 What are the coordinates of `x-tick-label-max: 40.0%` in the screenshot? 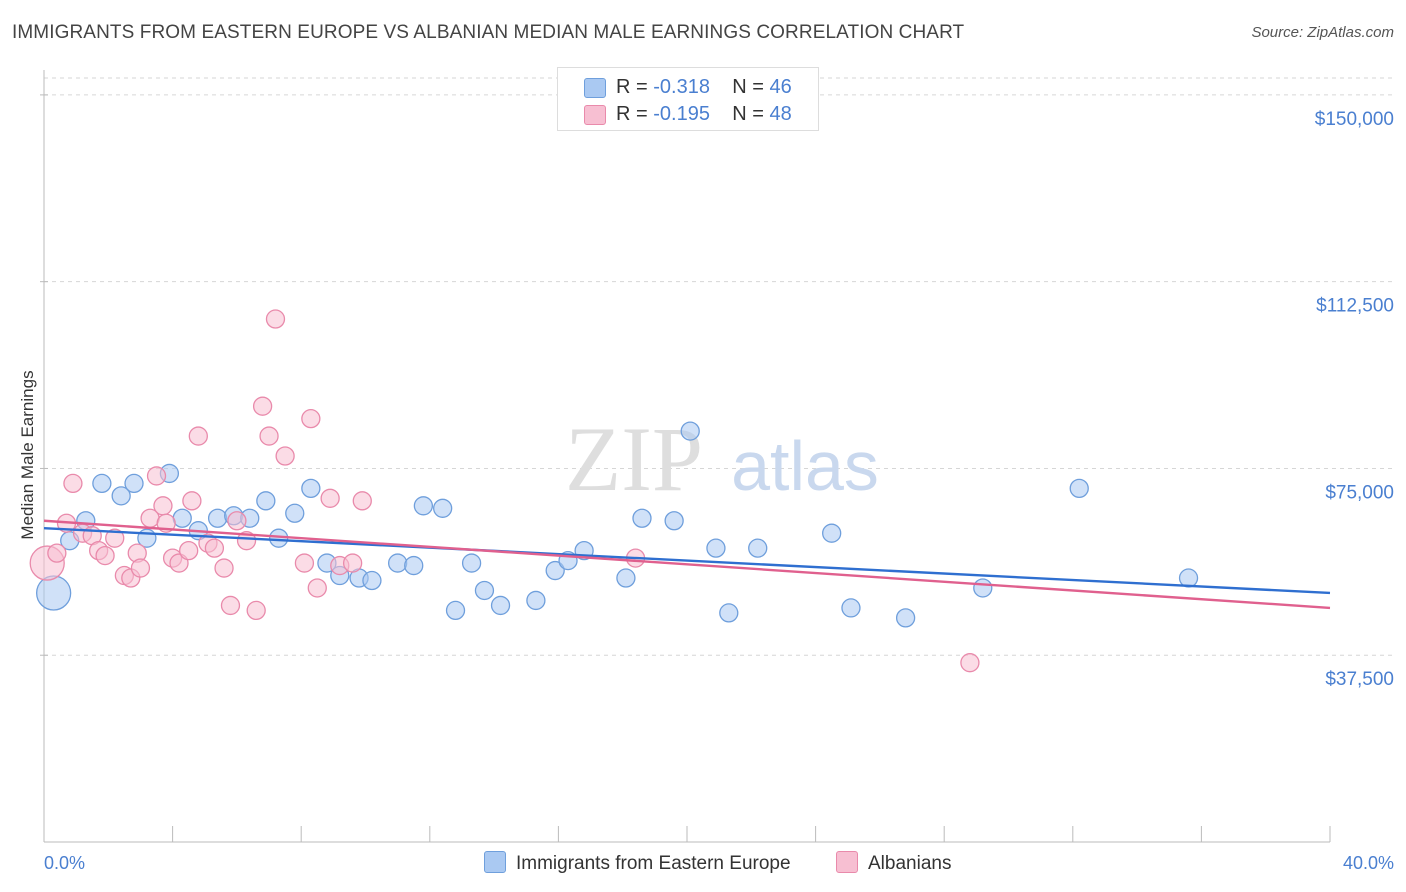 It's located at (1368, 863).